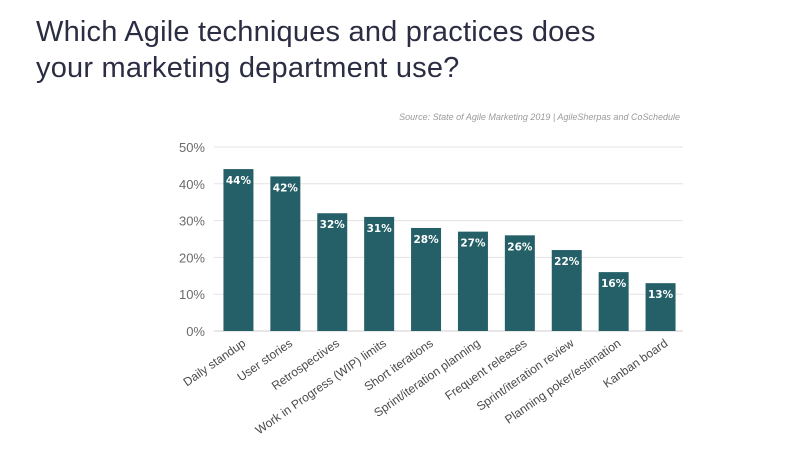 The height and width of the screenshot is (457, 800). I want to click on data-label: 27%, so click(473, 244).